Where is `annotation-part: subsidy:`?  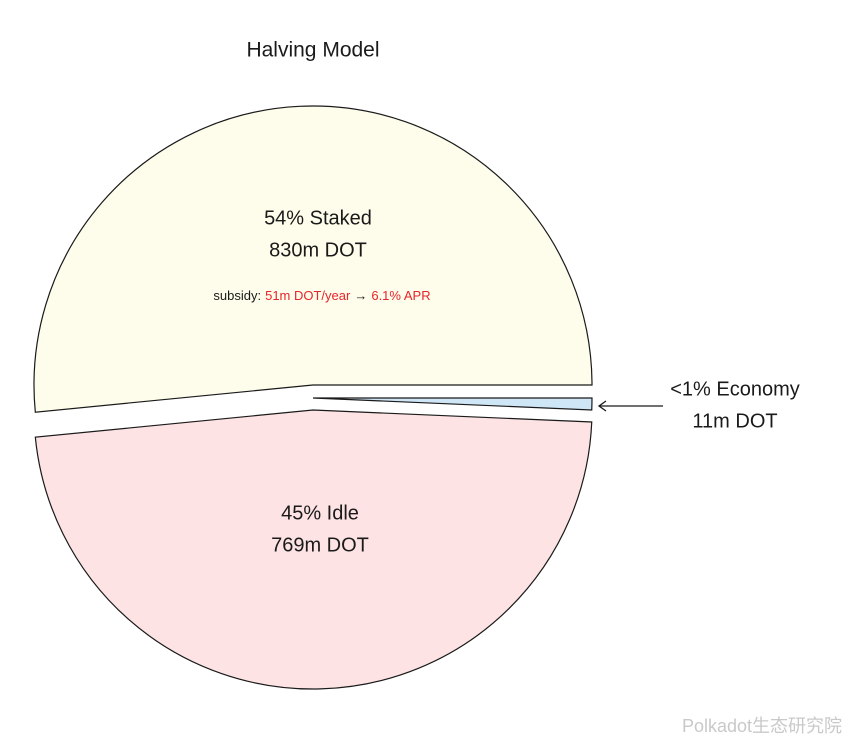
annotation-part: subsidy: is located at coordinates (237, 295).